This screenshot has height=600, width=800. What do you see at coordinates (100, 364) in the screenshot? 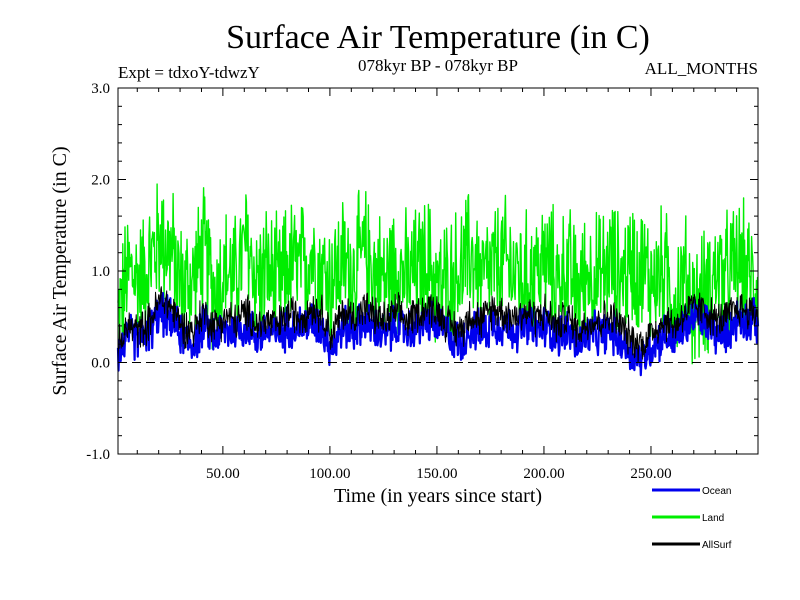
I see `y-tick-label: 0.0` at bounding box center [100, 364].